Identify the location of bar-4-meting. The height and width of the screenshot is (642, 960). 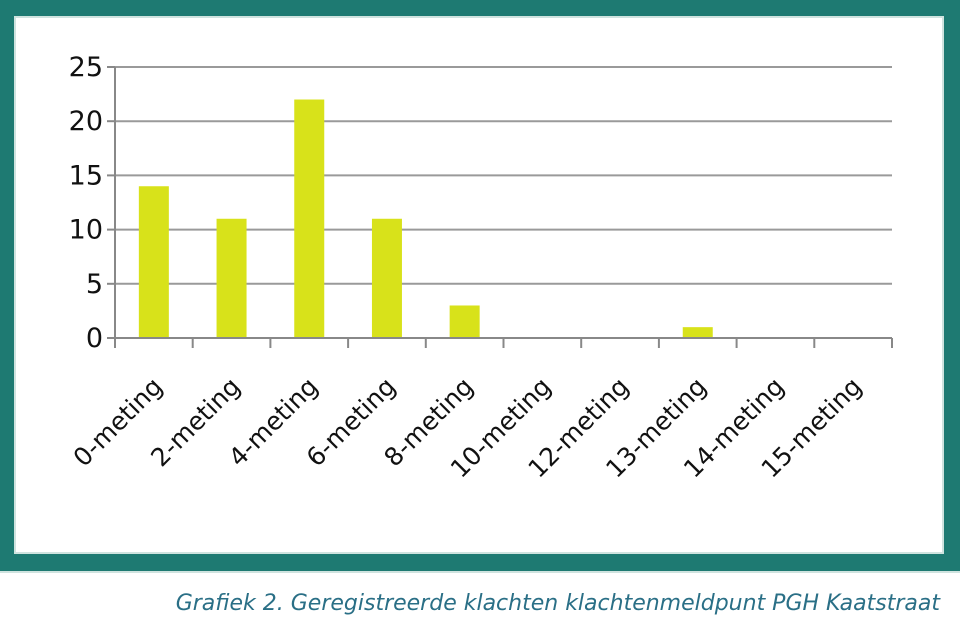
(309, 219).